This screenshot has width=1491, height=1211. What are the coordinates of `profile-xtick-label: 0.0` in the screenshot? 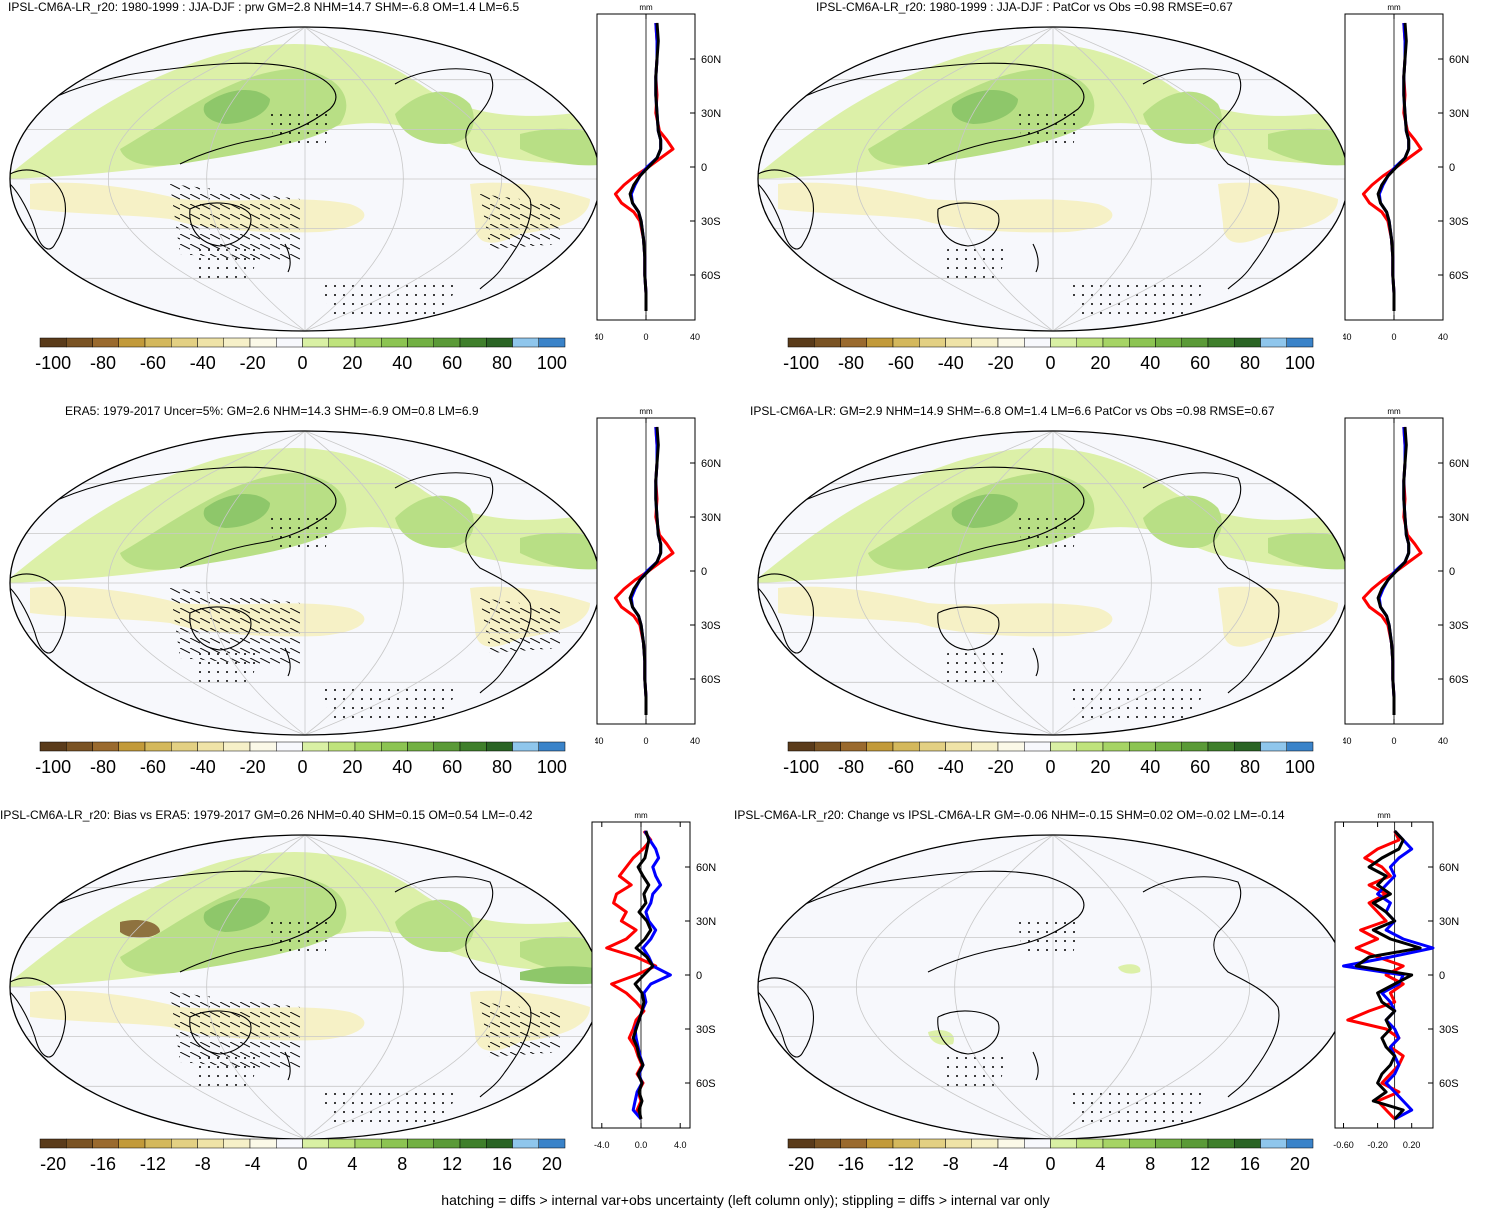 It's located at (641, 1145).